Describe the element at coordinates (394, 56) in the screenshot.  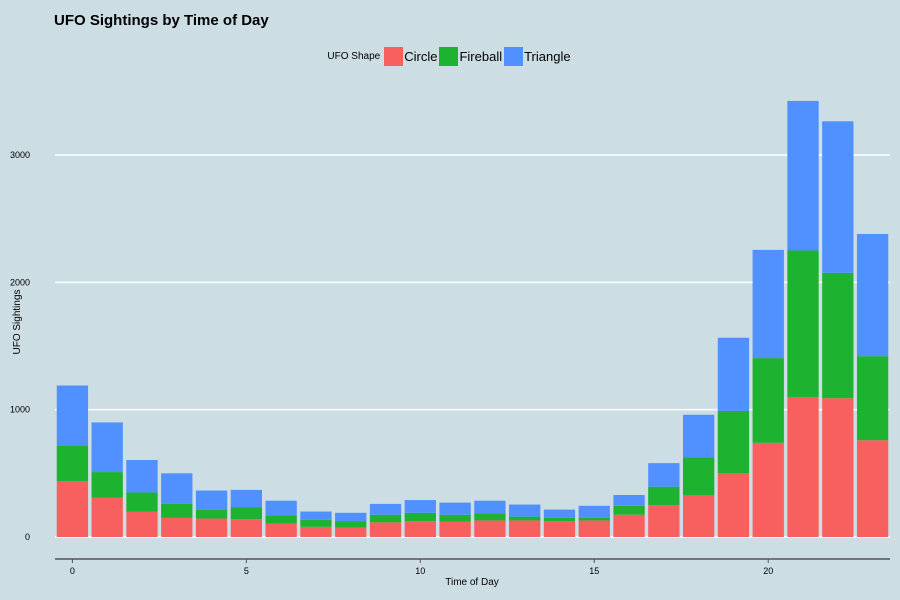
I see `legend-swatch-circle` at that location.